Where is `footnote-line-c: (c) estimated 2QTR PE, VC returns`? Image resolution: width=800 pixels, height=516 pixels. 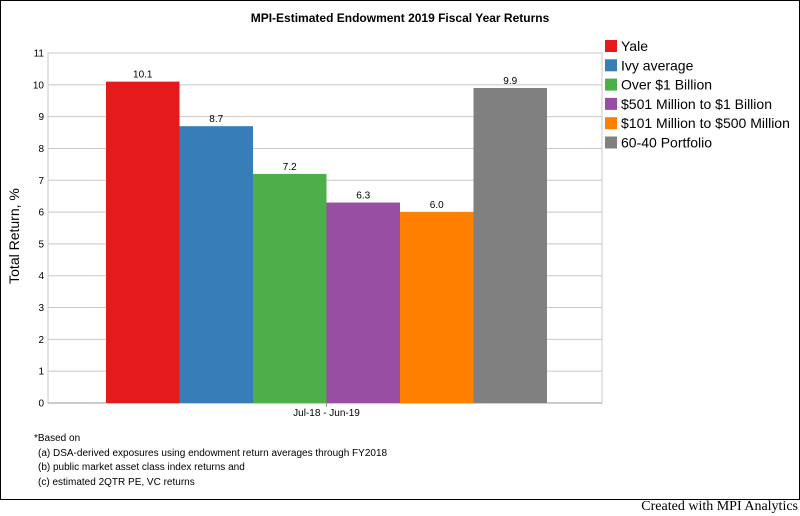 footnote-line-c: (c) estimated 2QTR PE, VC returns is located at coordinates (116, 482).